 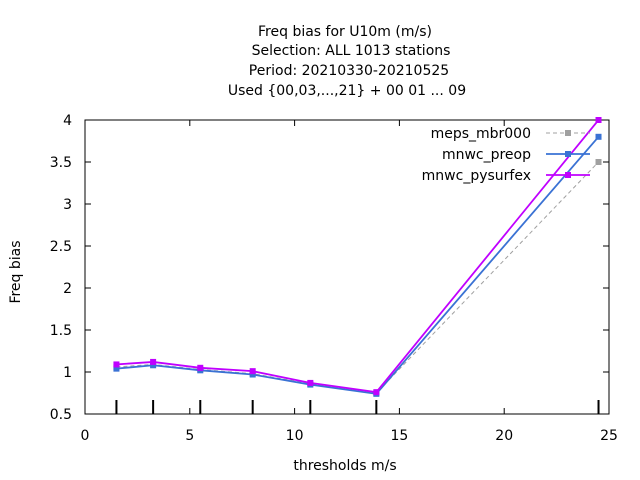 I want to click on y-tick-label: 3, so click(x=67, y=205).